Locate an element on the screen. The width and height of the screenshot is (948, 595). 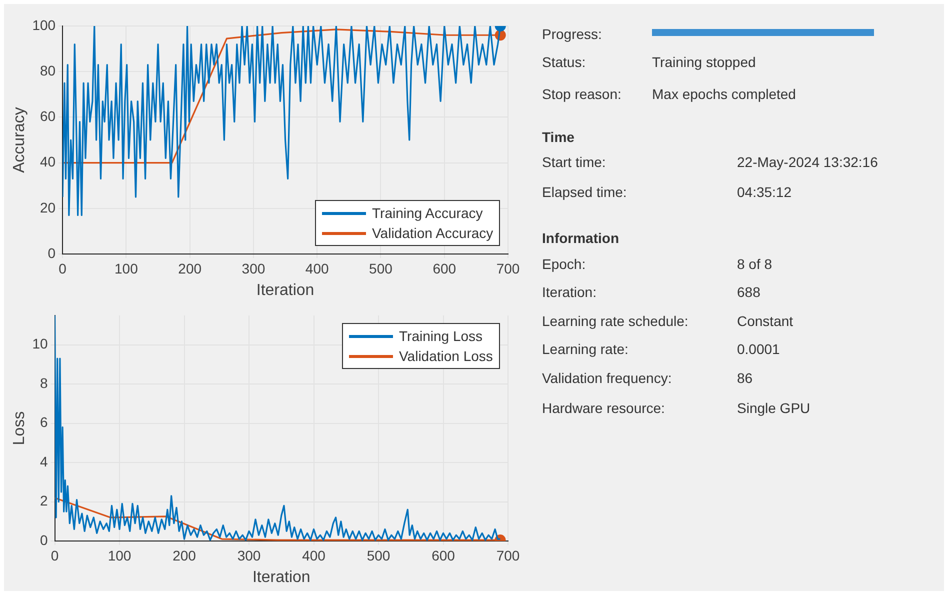
text: Learning rate schedule: is located at coordinates (615, 321).